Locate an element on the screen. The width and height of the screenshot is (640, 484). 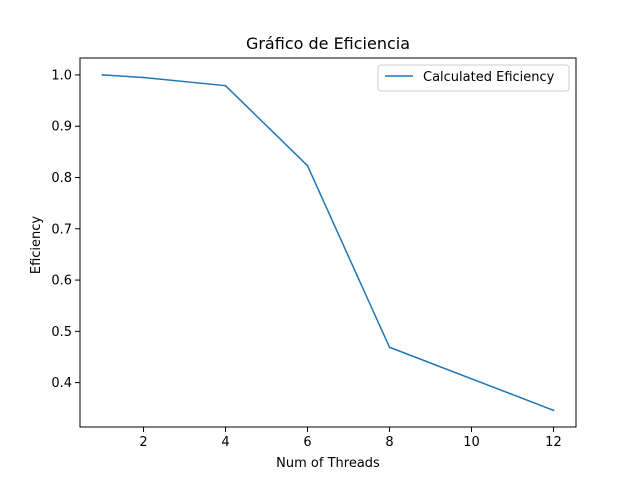
chart-title: Gráfico de Eficiencia is located at coordinates (328, 43).